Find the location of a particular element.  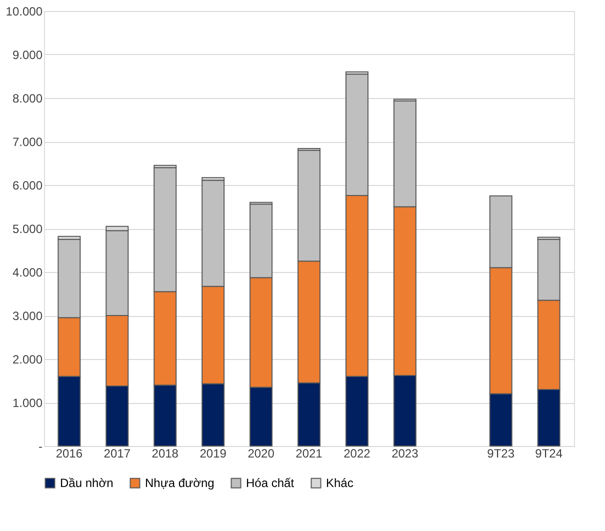

y-tick-label: - is located at coordinates (40, 447).